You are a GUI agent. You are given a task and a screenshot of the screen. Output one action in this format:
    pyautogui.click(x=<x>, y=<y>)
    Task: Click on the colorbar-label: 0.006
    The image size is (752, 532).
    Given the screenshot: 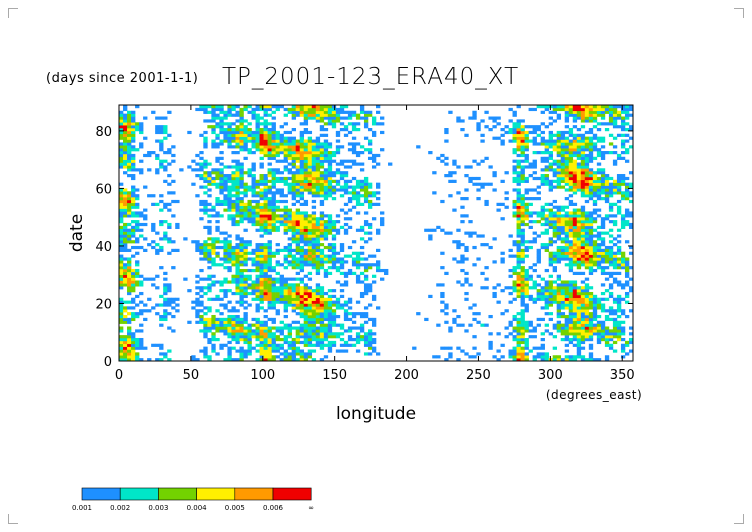 What is the action you would take?
    pyautogui.click(x=273, y=508)
    